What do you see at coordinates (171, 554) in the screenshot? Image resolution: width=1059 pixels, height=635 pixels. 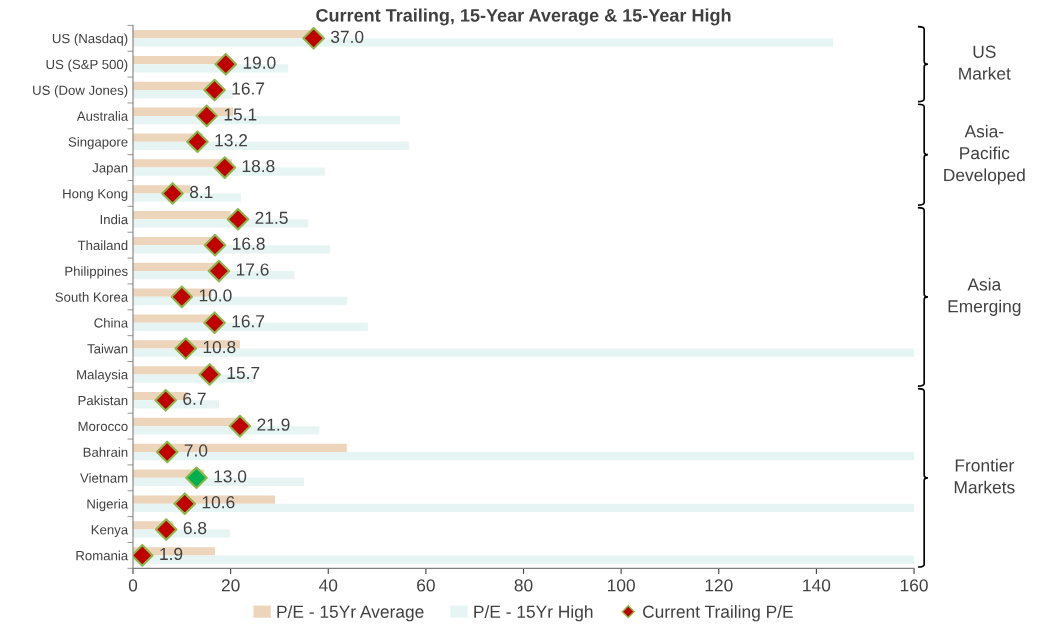 I see `data-label: 1.9` at bounding box center [171, 554].